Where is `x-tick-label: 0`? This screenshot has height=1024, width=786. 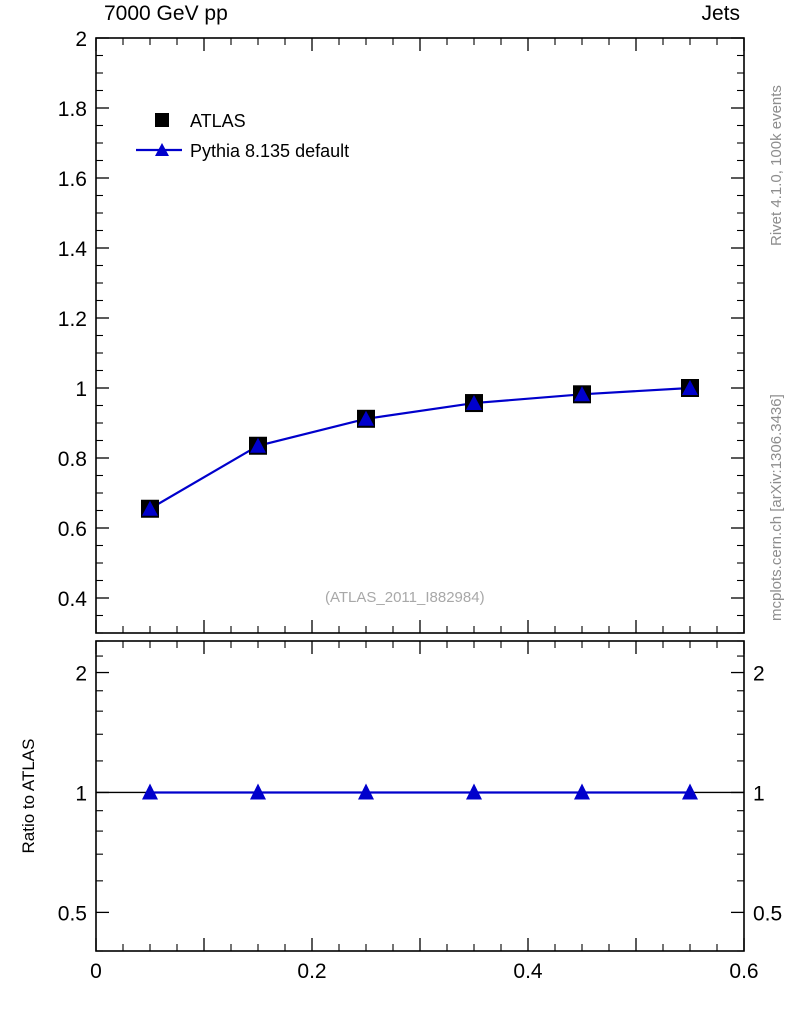
x-tick-label: 0 is located at coordinates (96, 971).